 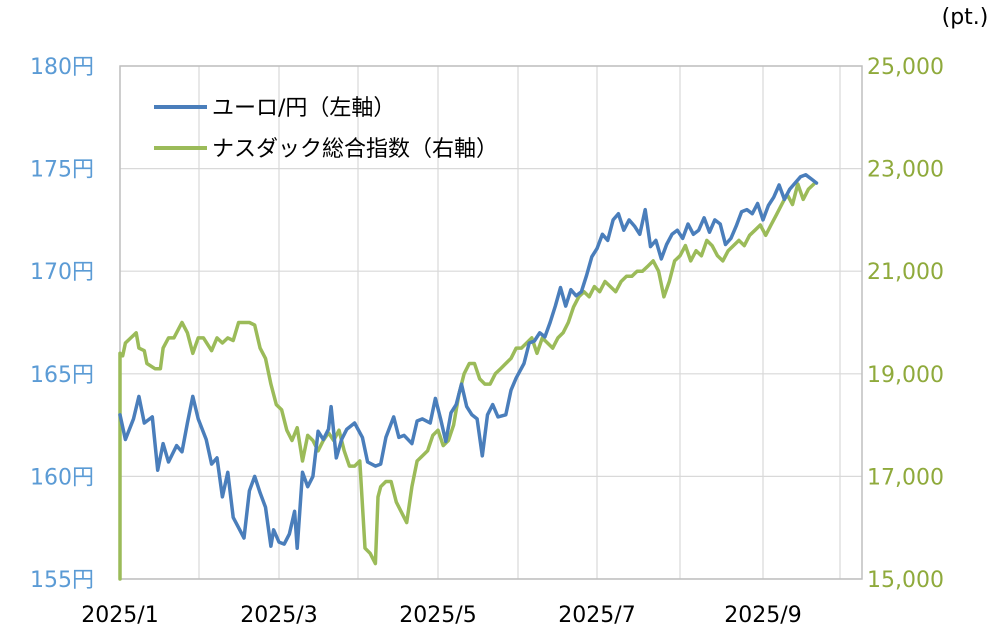 What do you see at coordinates (437, 615) in the screenshot?
I see `x-tick-label: 2025/5` at bounding box center [437, 615].